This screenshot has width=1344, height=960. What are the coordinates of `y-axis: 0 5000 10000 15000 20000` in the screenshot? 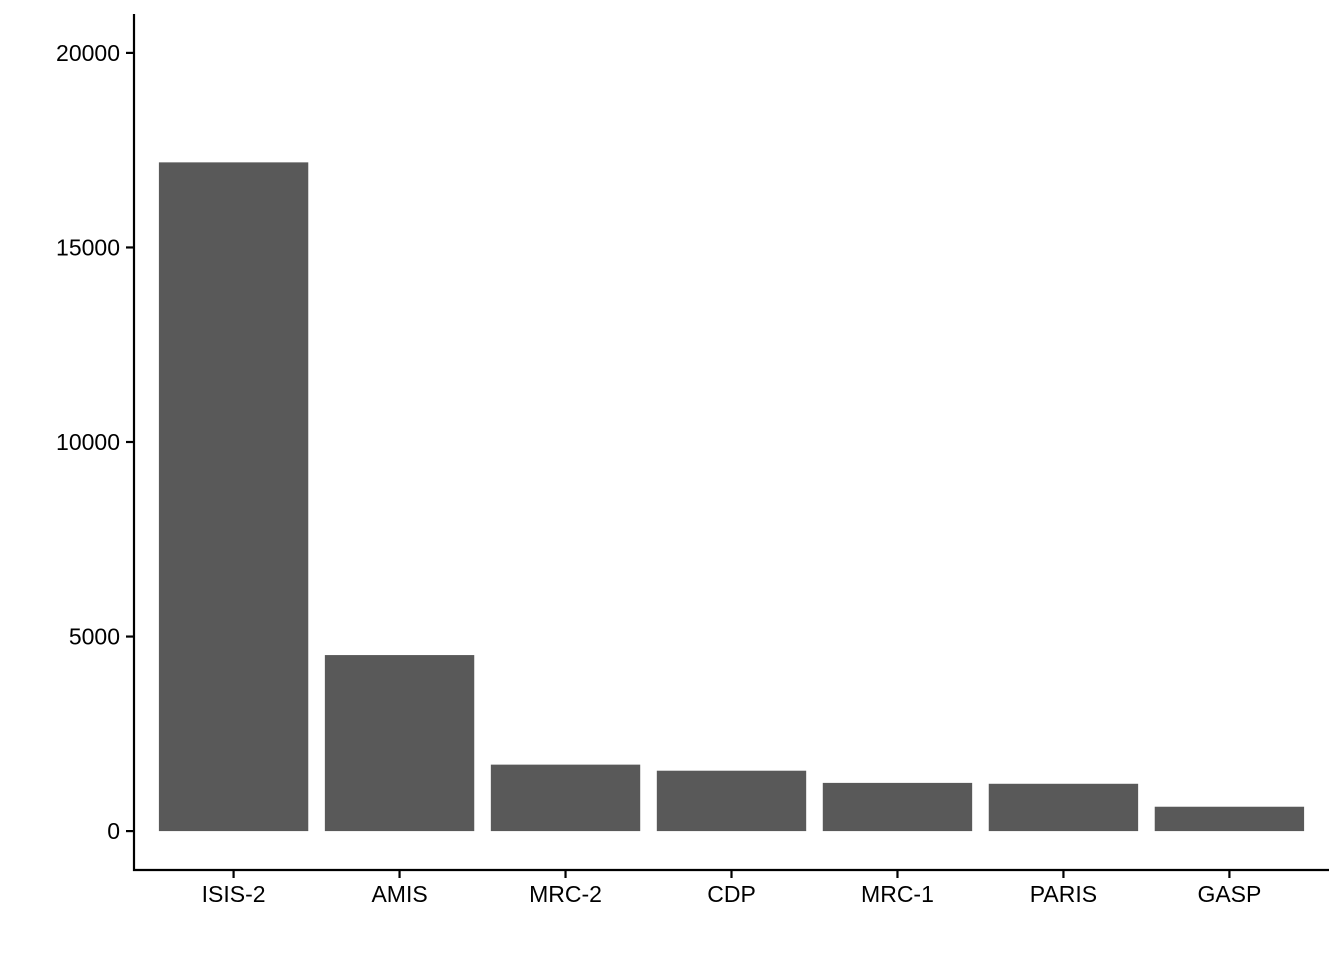 It's located at (95, 442).